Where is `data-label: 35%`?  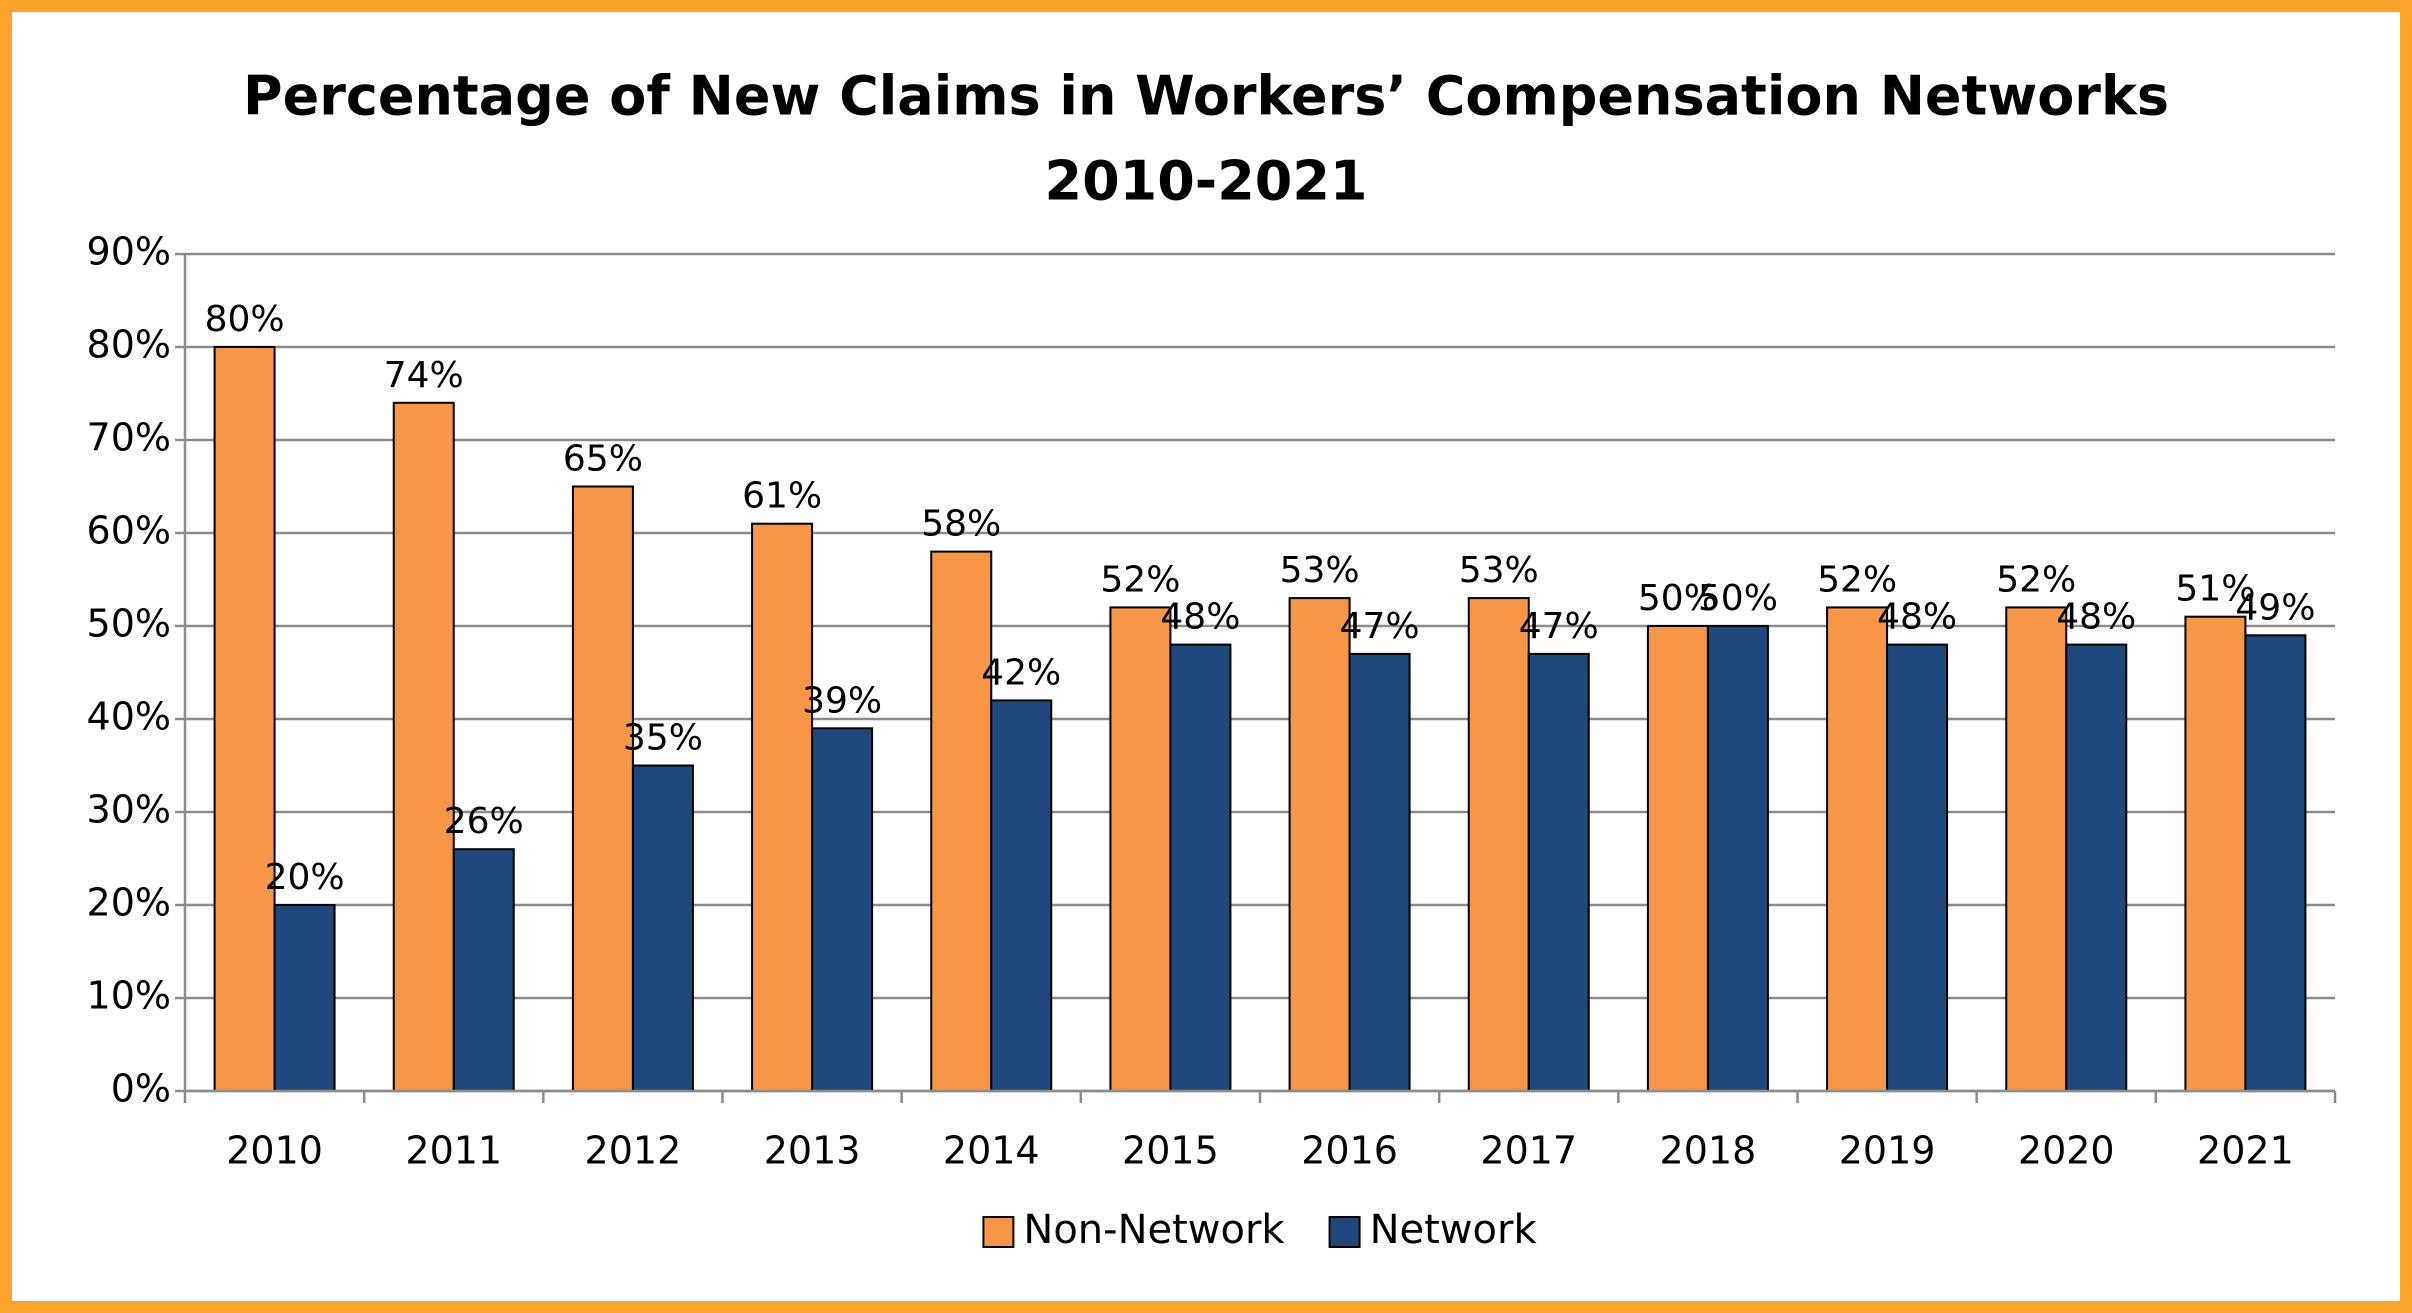
data-label: 35% is located at coordinates (663, 738).